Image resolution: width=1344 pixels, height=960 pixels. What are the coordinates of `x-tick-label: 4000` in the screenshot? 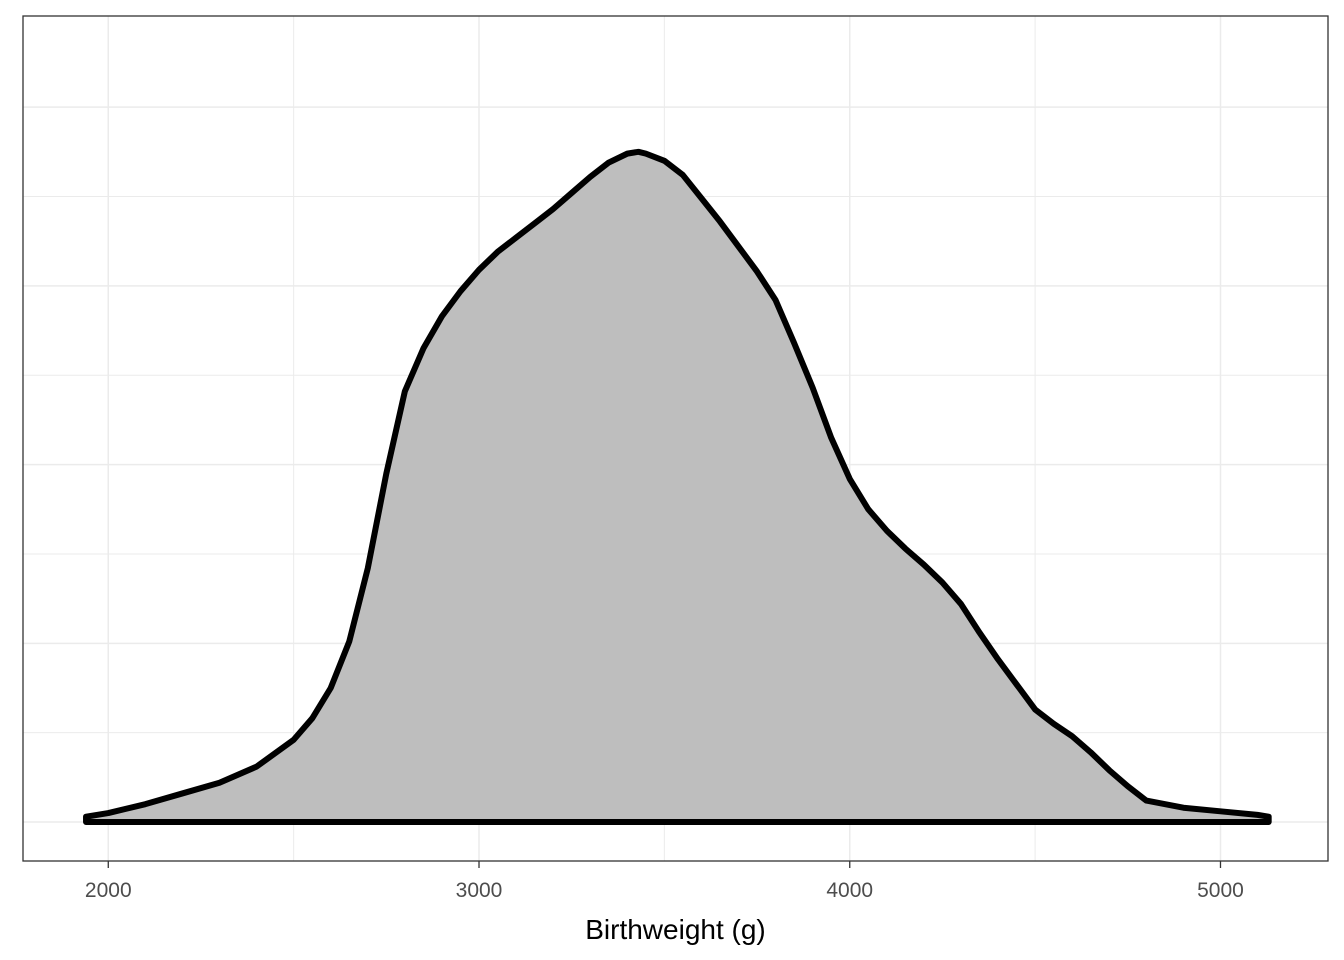 It's located at (849, 890).